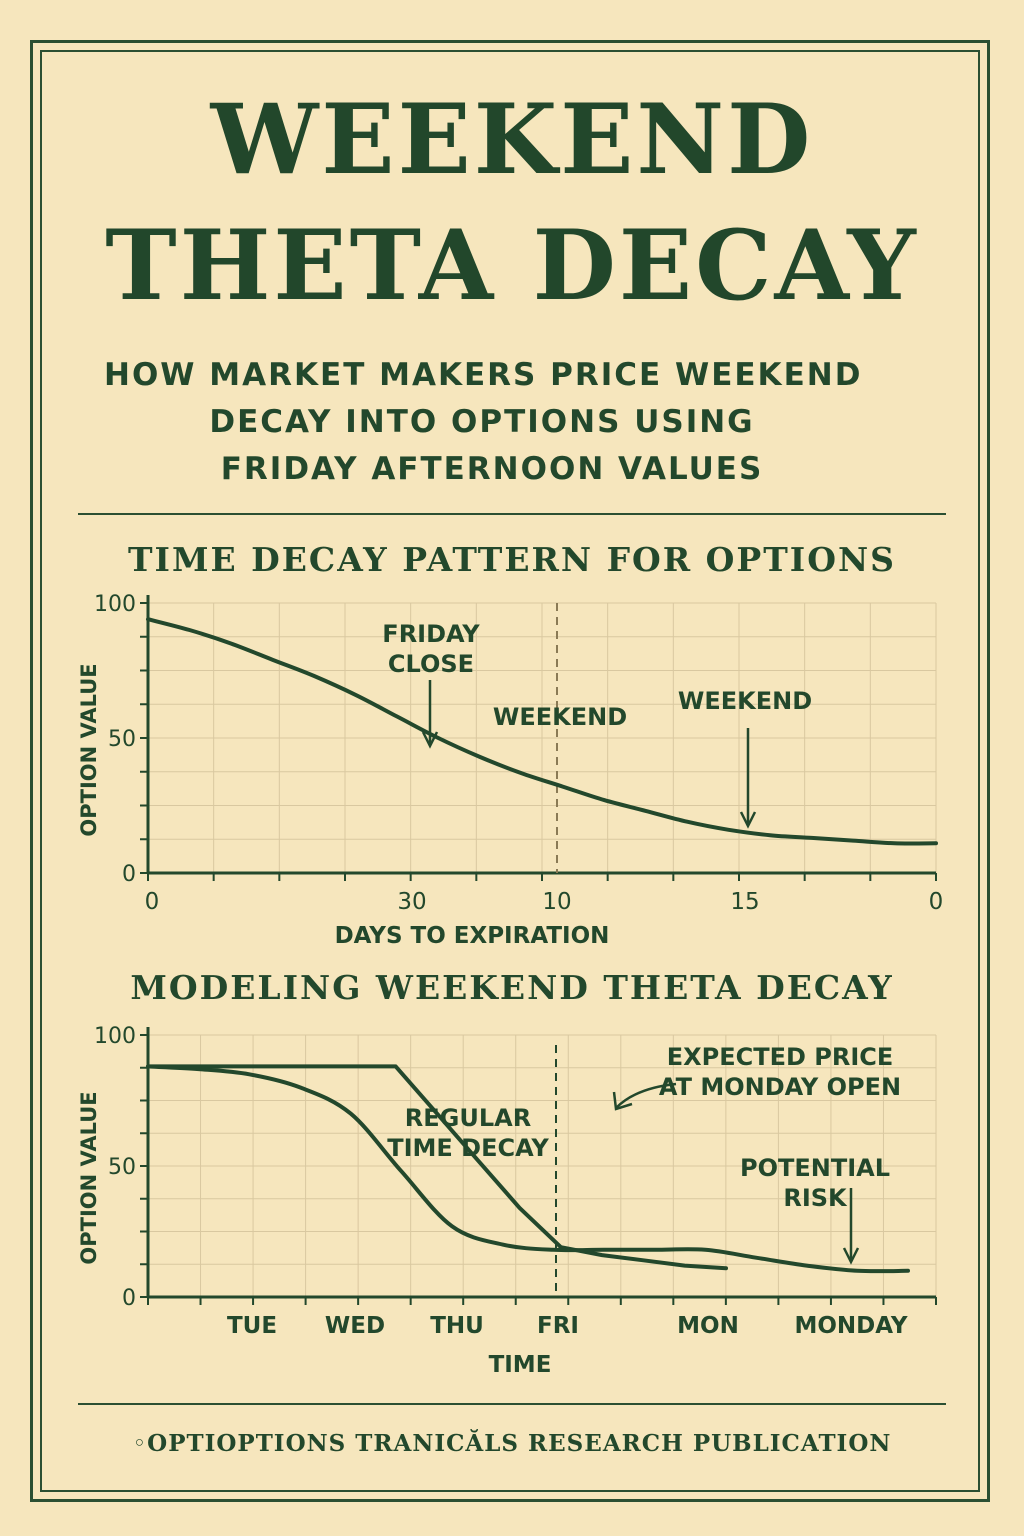 The height and width of the screenshot is (1536, 1024). I want to click on chart2-annotation-3-text: POTENTIAL, so click(815, 1168).